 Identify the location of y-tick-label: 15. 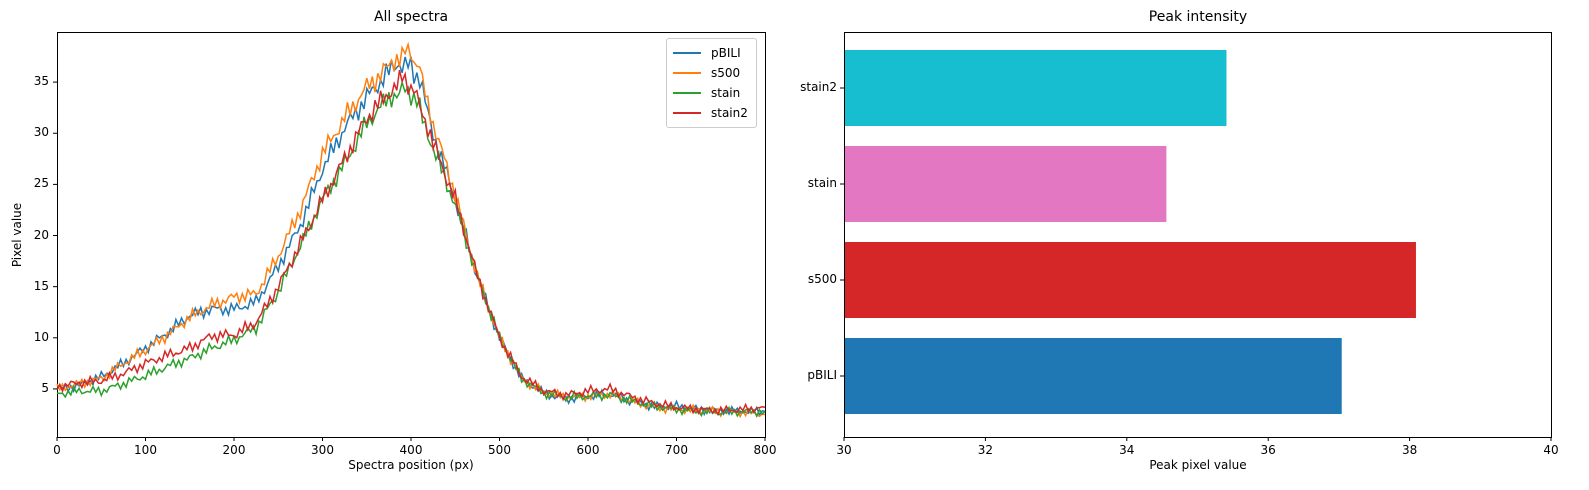
(41, 285).